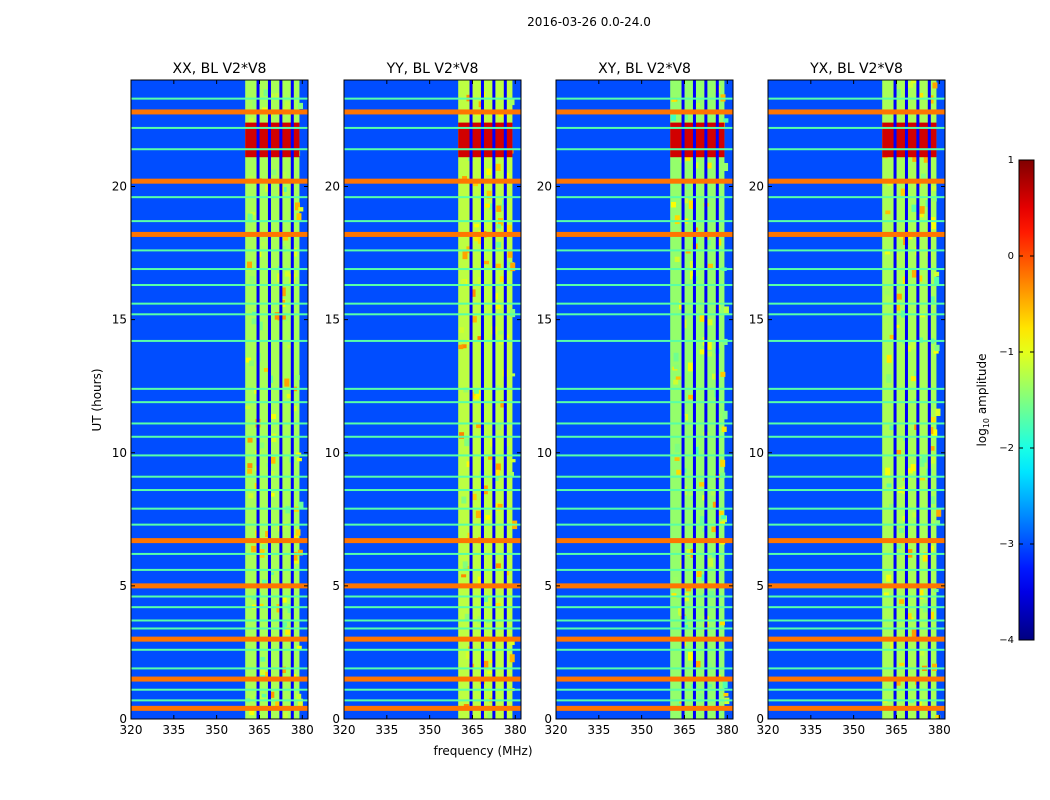 The image size is (1050, 800). Describe the element at coordinates (1011, 256) in the screenshot. I see `colorbar-tick-label: 0` at that location.